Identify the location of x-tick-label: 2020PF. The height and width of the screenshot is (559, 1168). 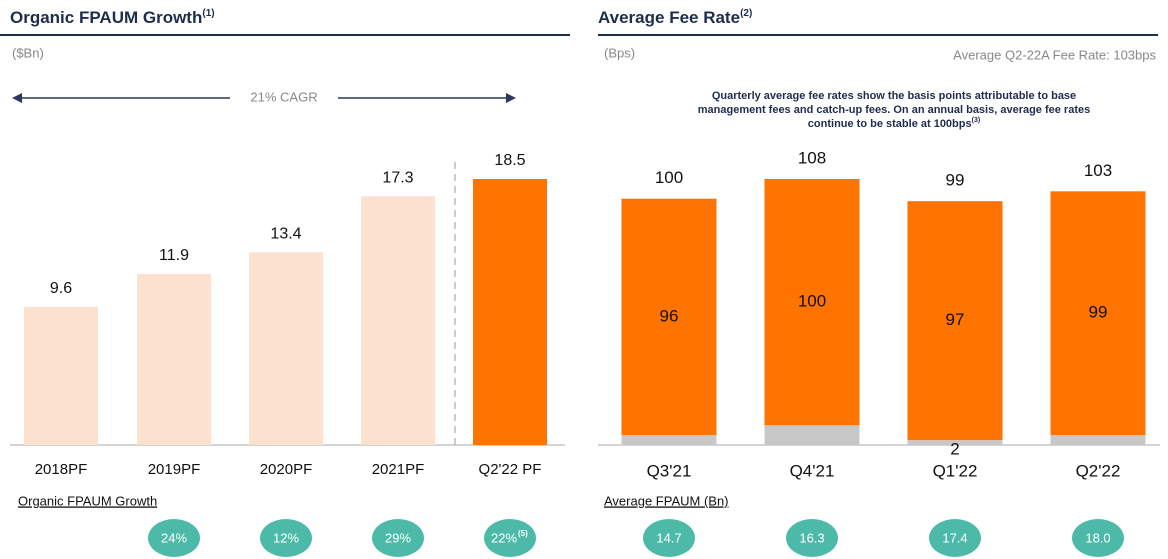
(286, 469).